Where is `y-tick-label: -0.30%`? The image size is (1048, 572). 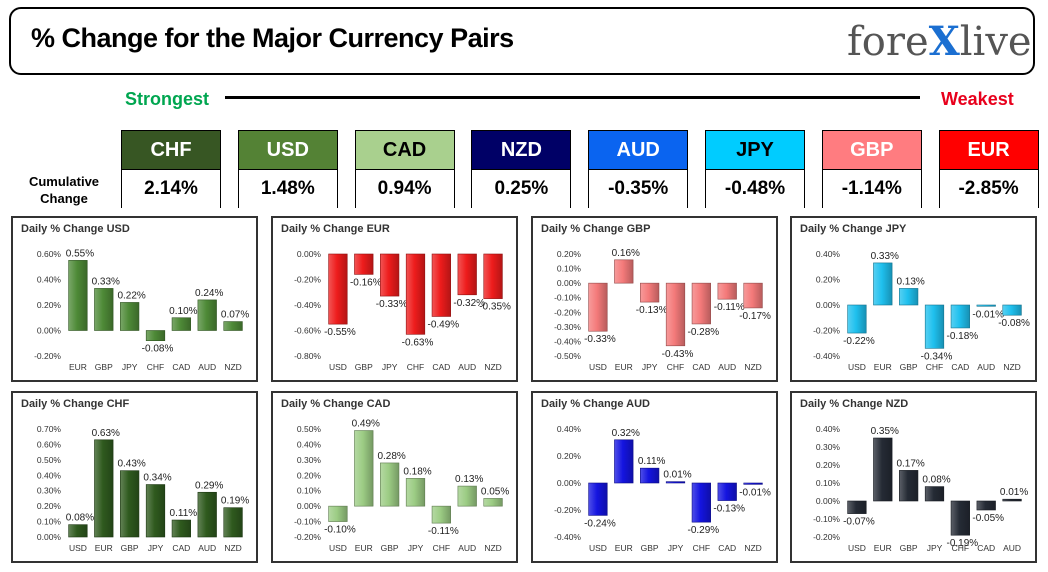 y-tick-label: -0.30% is located at coordinates (567, 327).